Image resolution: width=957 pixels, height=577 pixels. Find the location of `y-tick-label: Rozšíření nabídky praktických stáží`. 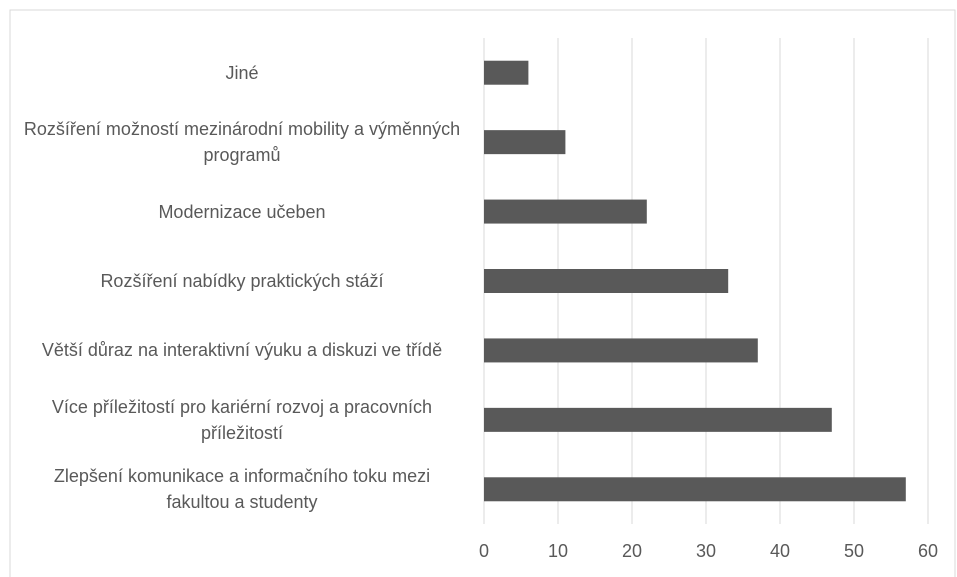

y-tick-label: Rozšíření nabídky praktických stáží is located at coordinates (242, 281).